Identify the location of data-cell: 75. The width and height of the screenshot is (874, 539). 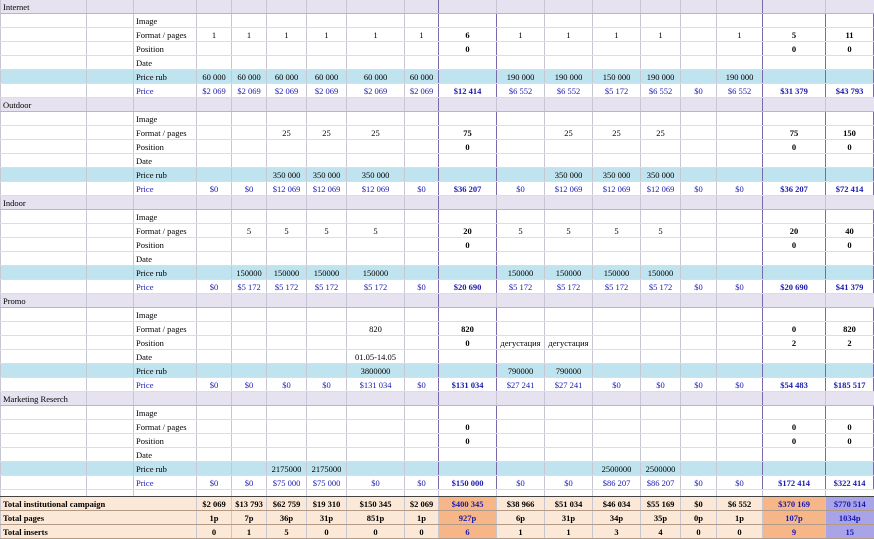
(794, 132).